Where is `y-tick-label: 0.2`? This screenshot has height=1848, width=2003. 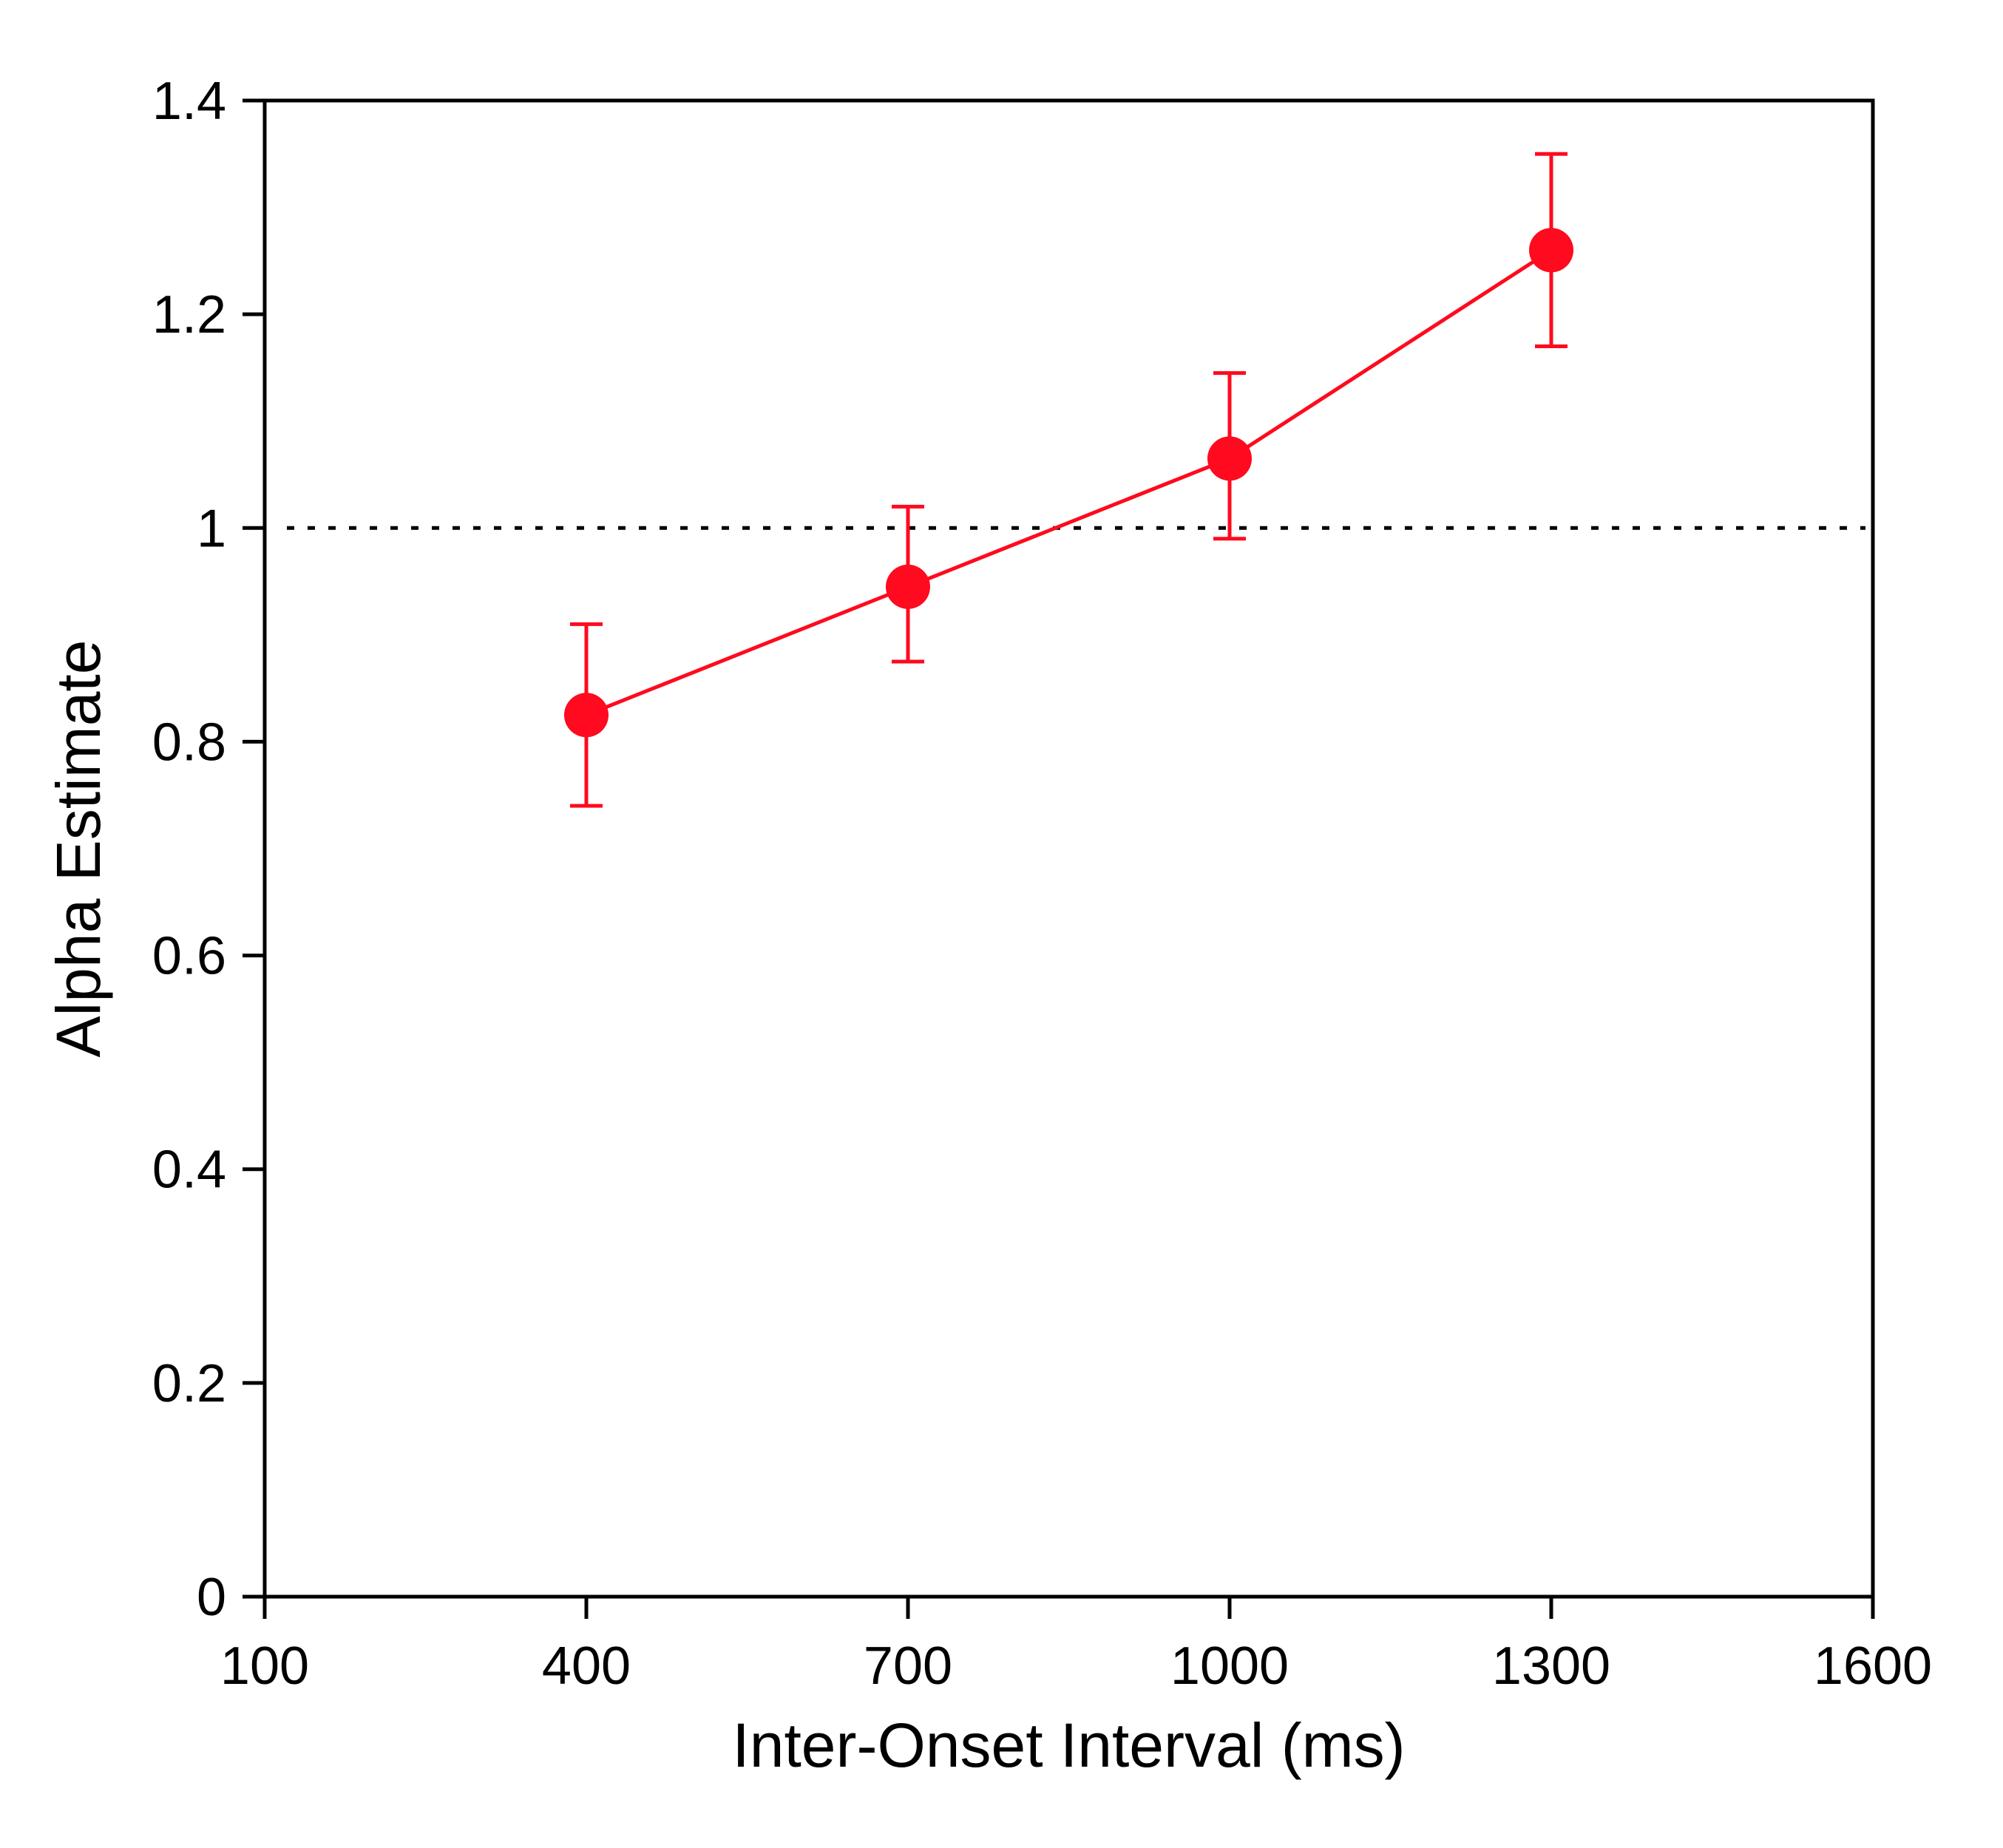
y-tick-label: 0.2 is located at coordinates (189, 1383).